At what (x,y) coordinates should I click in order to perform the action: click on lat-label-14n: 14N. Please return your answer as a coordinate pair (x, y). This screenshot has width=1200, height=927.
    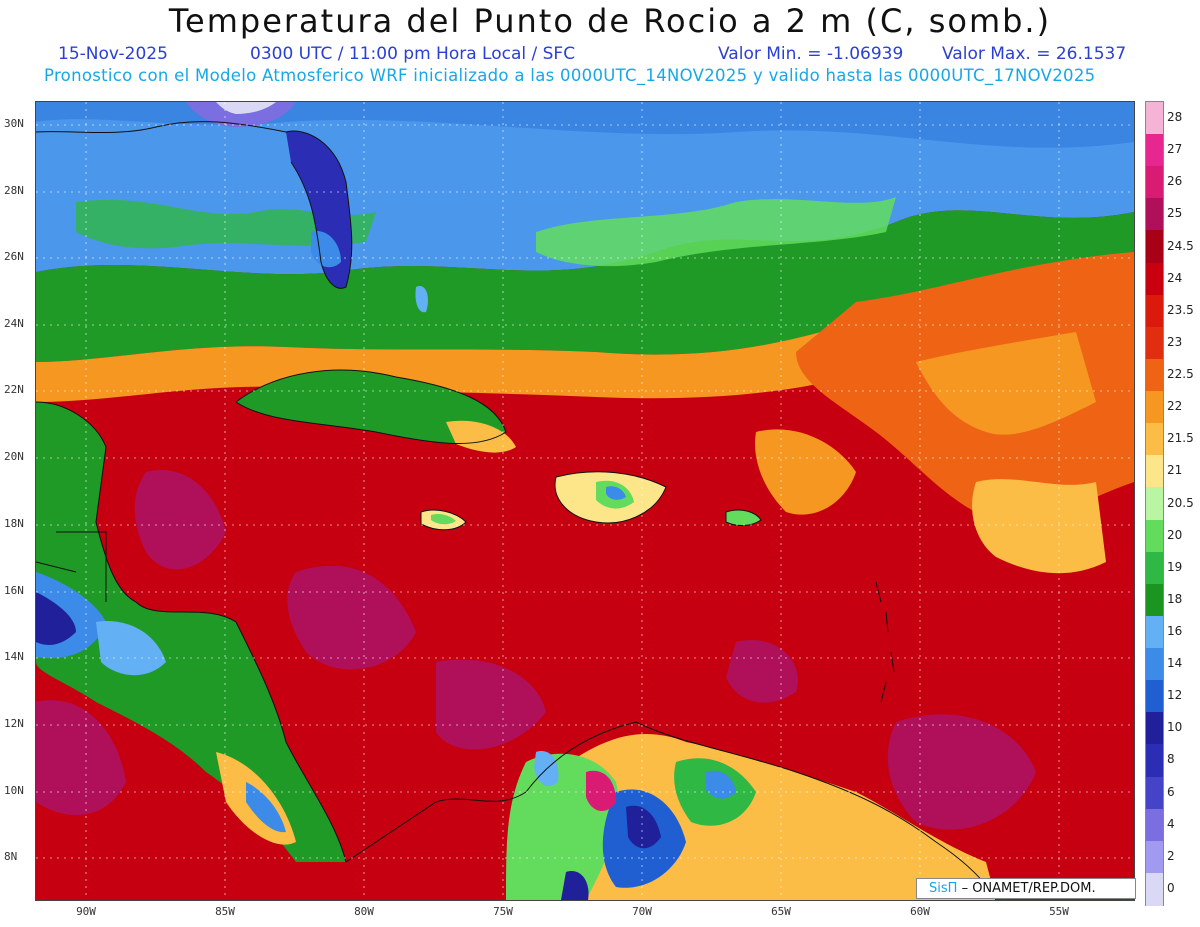
    Looking at the image, I should click on (14, 656).